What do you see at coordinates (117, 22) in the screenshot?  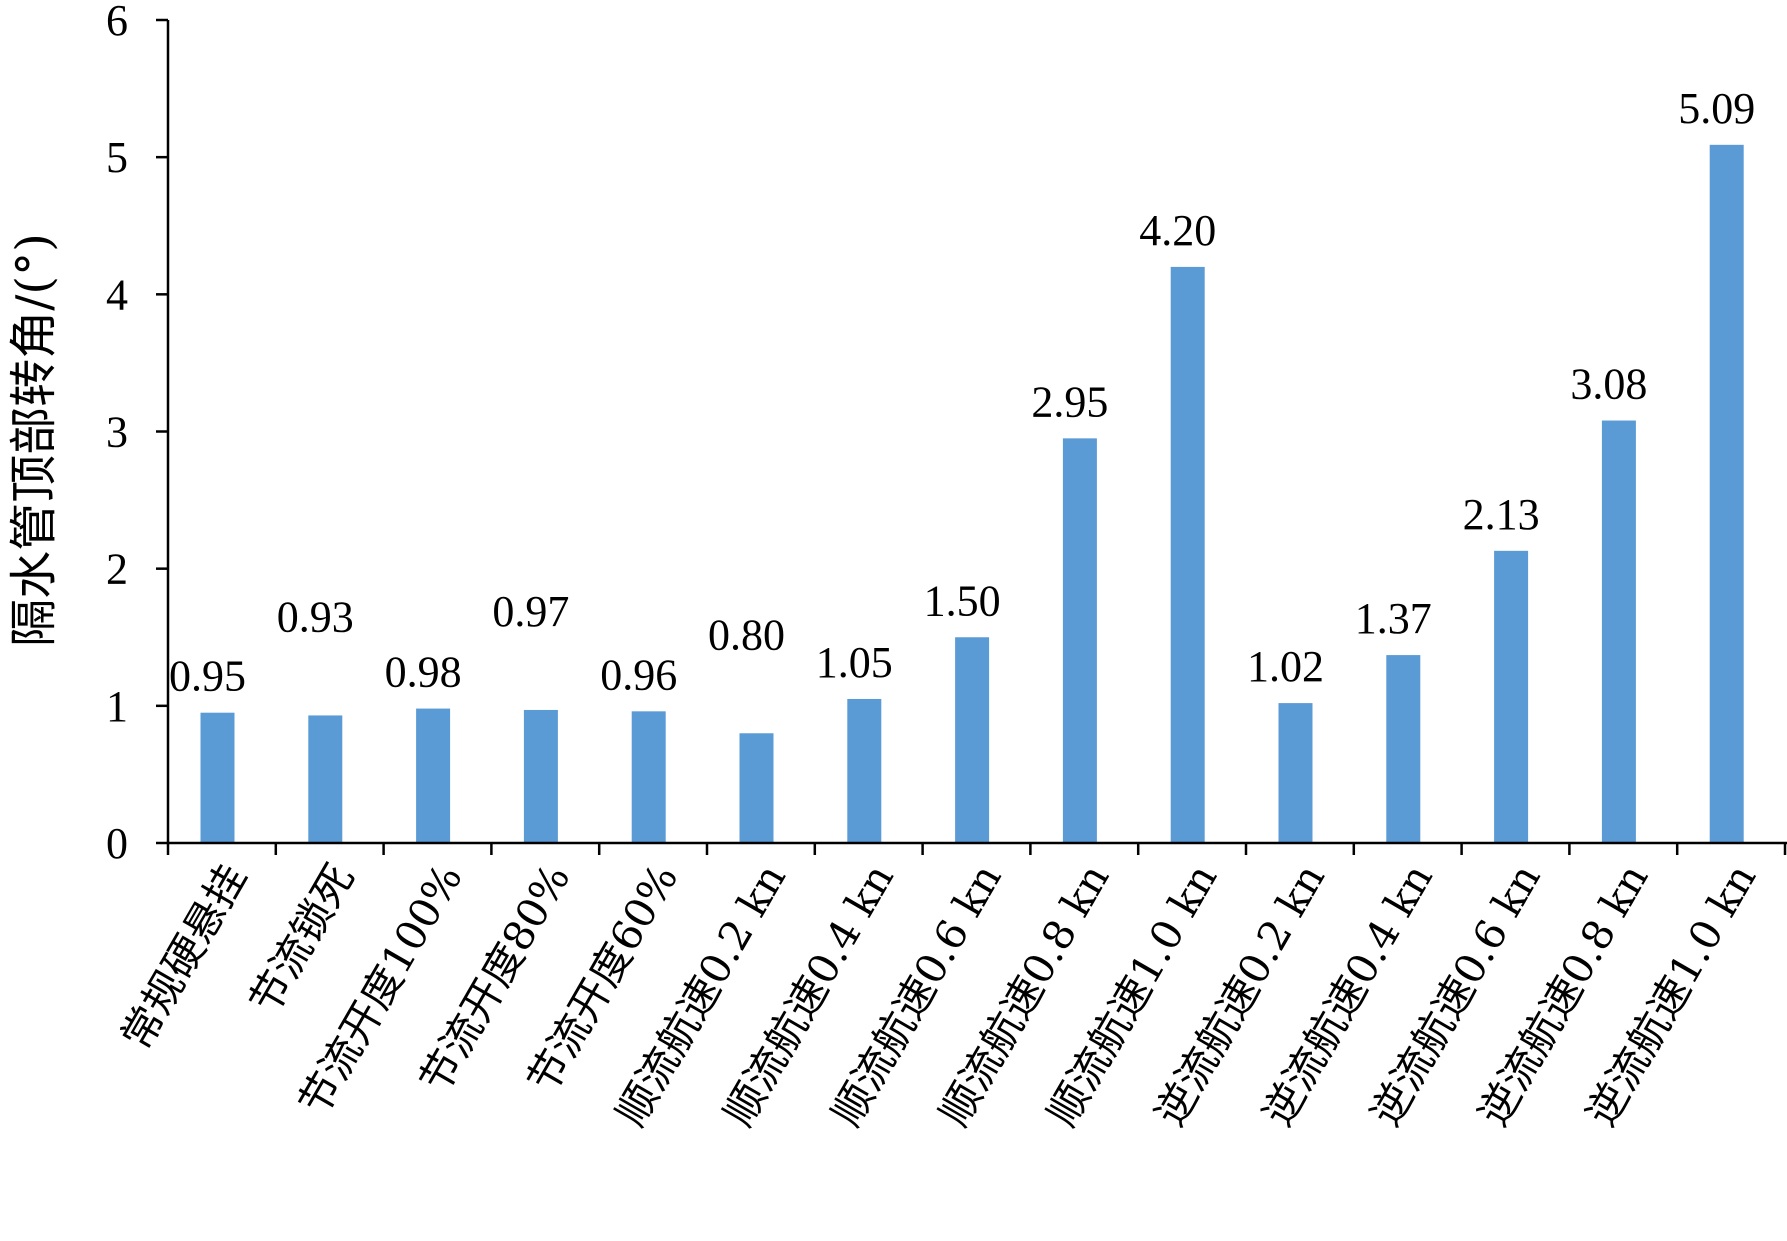 I see `y-tick-label: 6` at bounding box center [117, 22].